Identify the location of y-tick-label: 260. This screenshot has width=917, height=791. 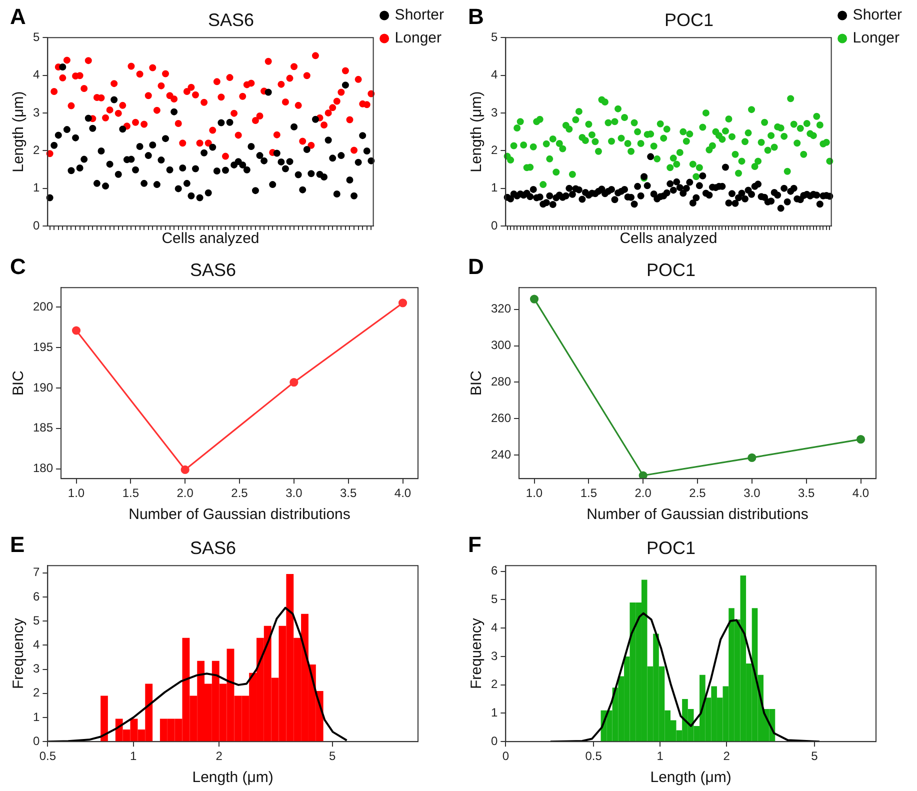
(501, 417).